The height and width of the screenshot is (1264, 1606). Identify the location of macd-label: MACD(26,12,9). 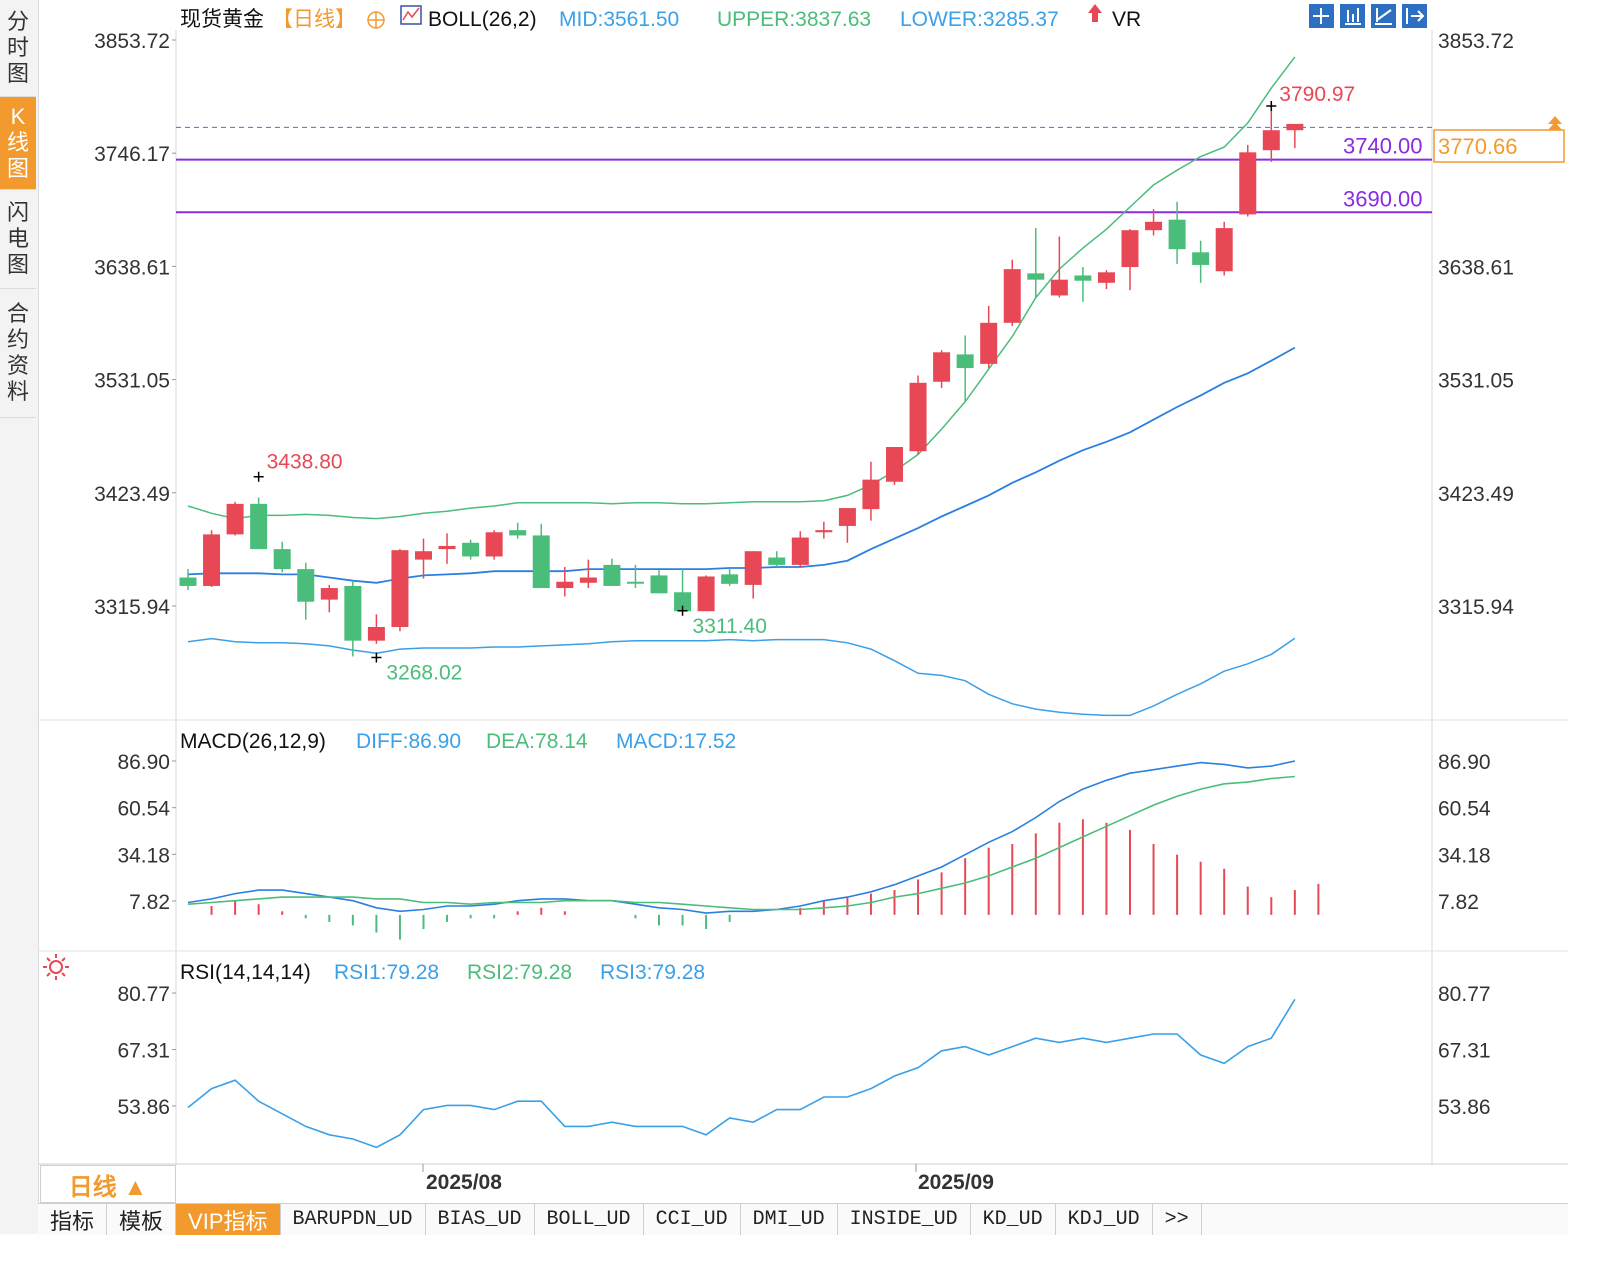
(253, 741).